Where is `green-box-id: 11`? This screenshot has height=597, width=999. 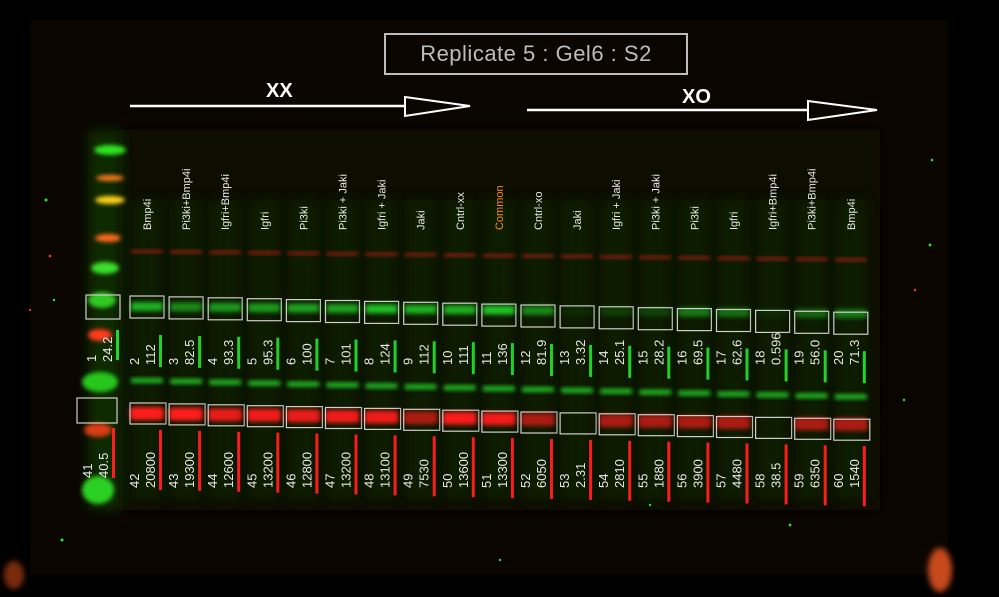 green-box-id: 11 is located at coordinates (486, 359).